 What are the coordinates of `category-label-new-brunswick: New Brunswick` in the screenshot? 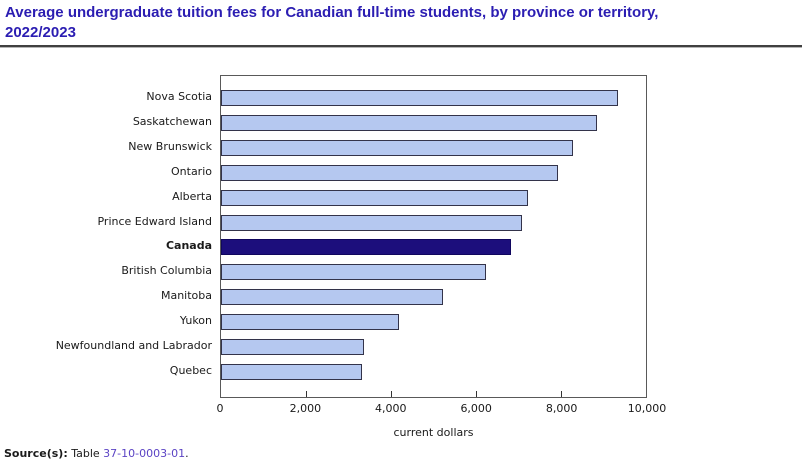 It's located at (170, 146).